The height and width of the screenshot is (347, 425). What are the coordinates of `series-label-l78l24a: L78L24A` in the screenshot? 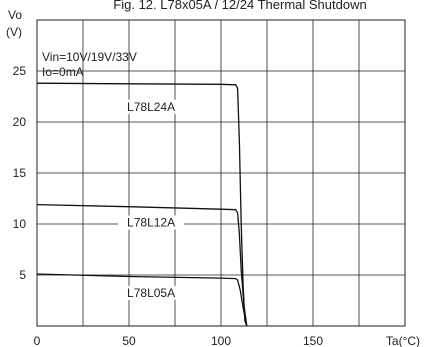 It's located at (151, 107).